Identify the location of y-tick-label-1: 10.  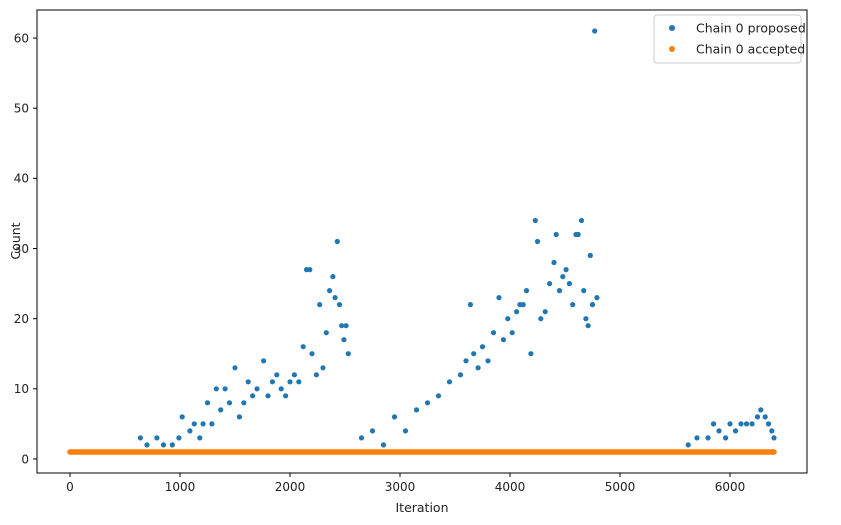
(21, 389).